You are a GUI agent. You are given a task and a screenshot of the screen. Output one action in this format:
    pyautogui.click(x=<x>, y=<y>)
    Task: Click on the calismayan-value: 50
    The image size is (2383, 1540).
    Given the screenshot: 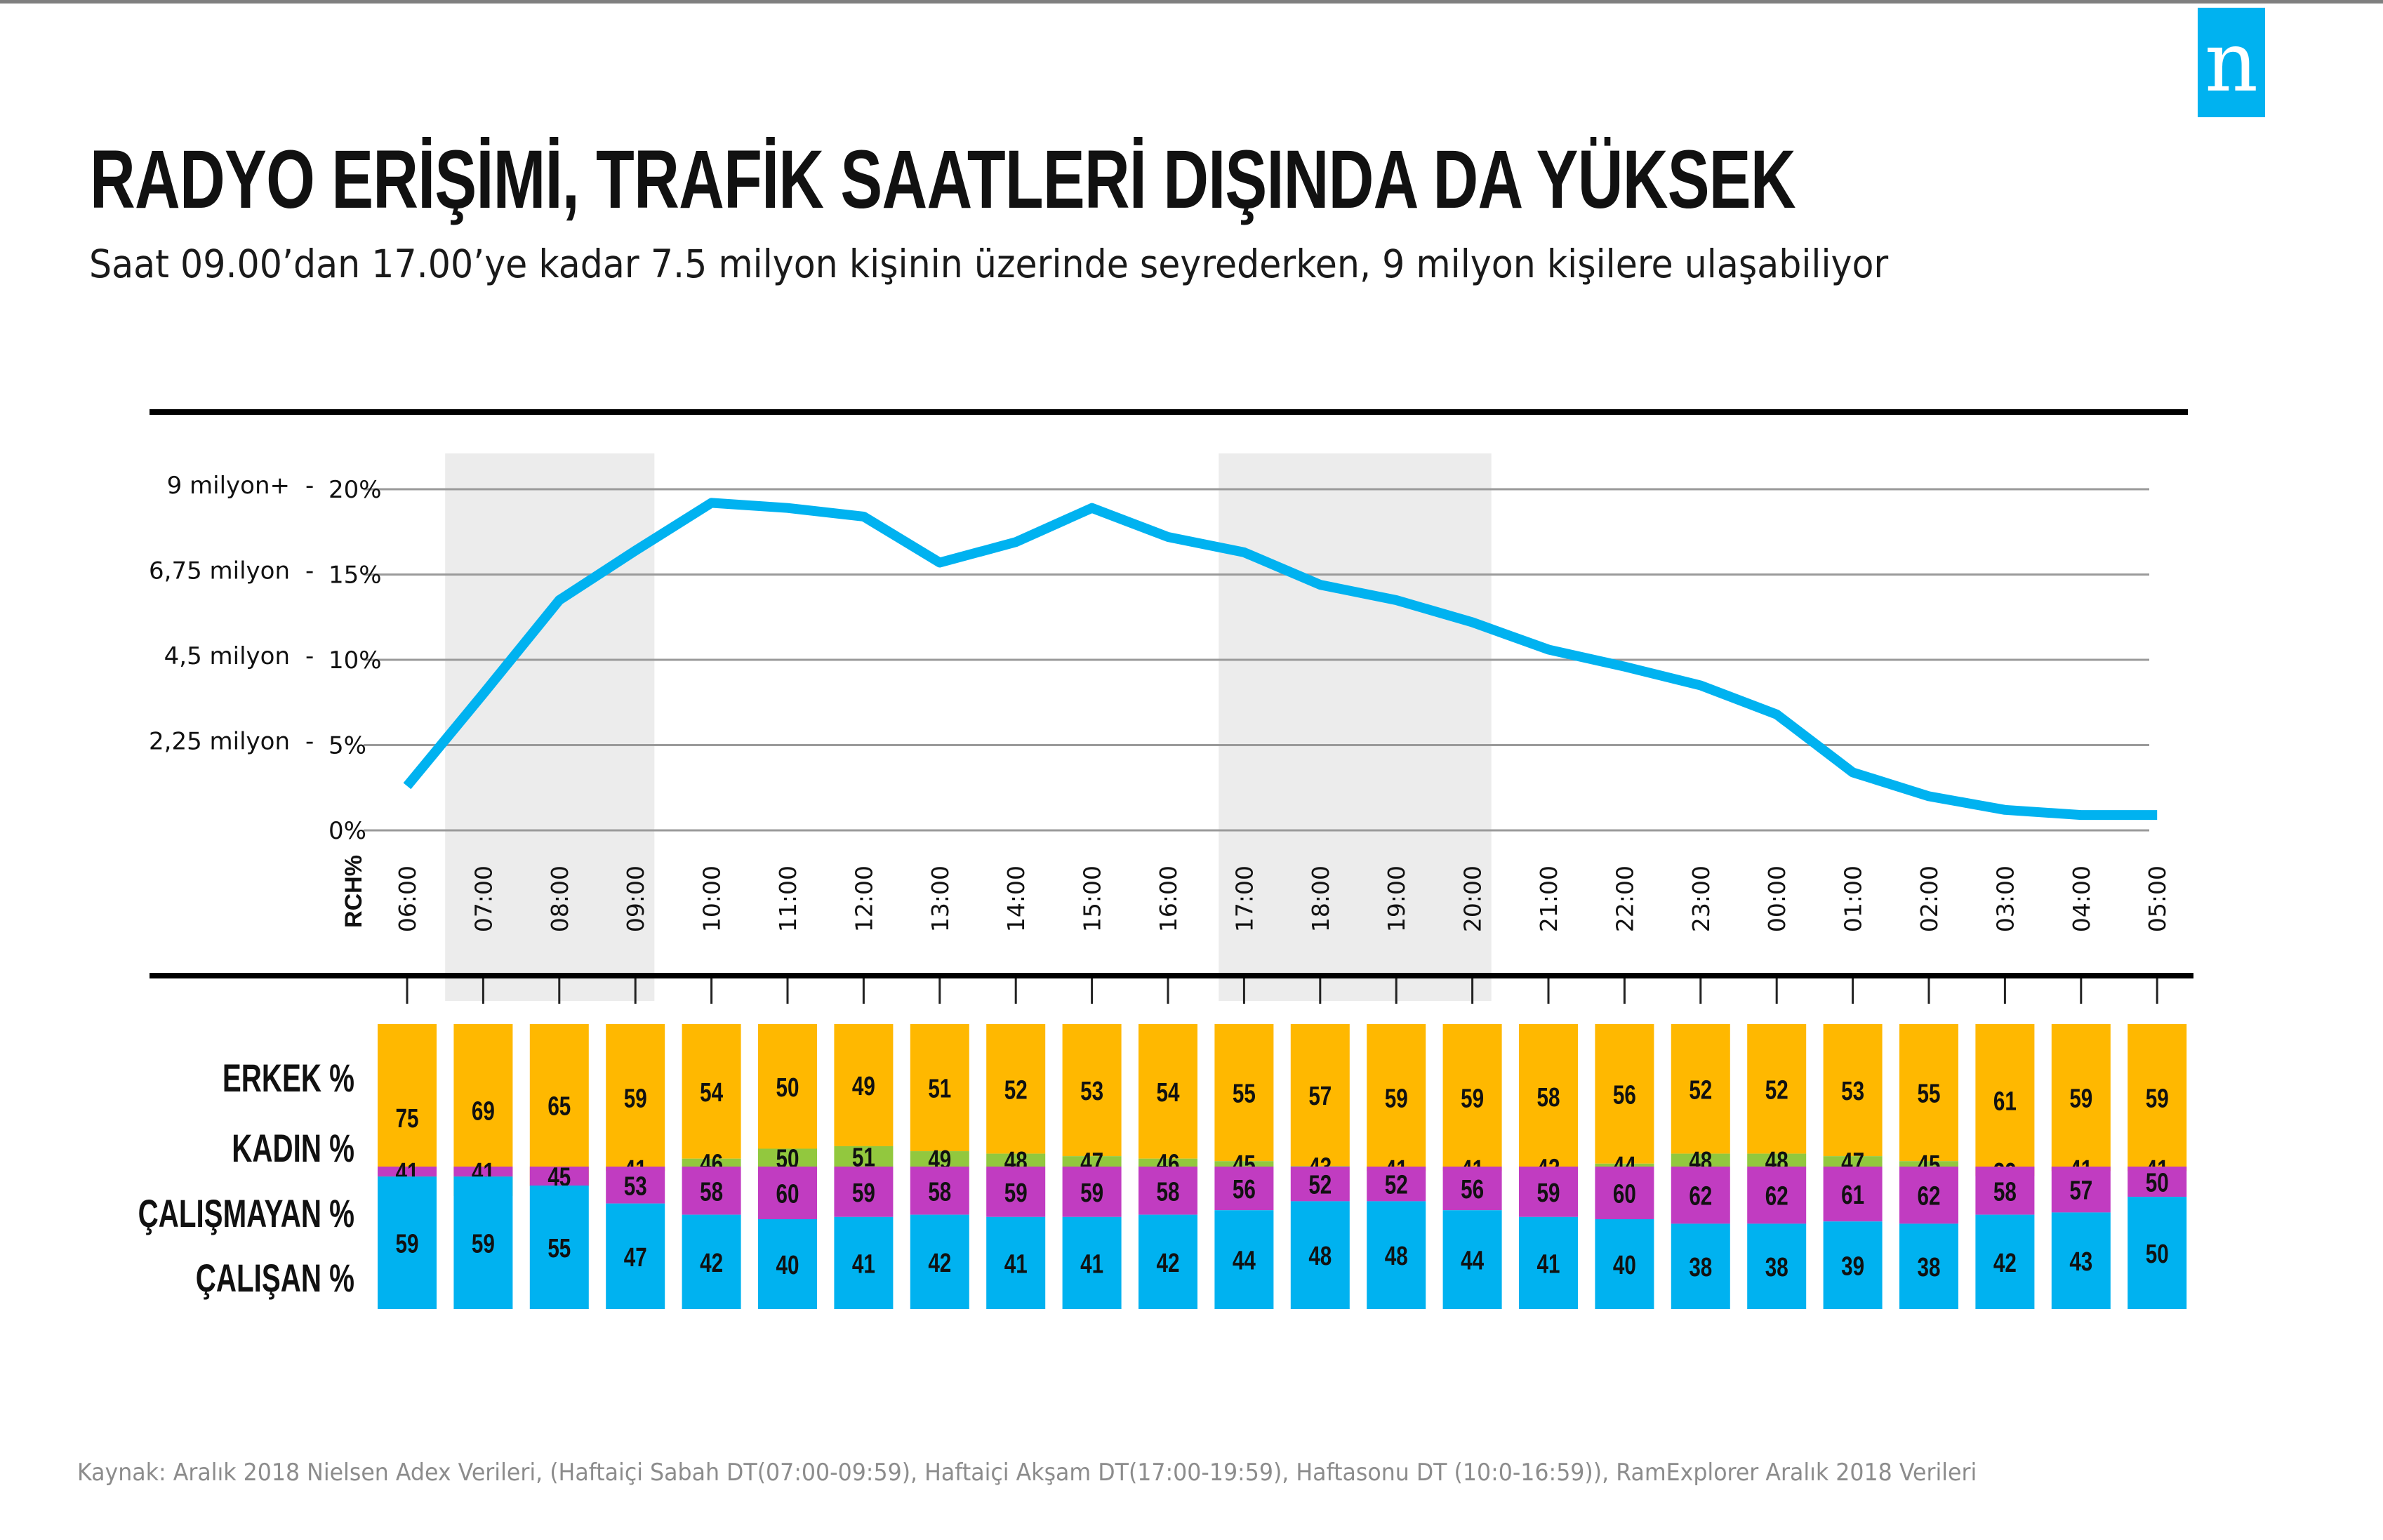 What is the action you would take?
    pyautogui.click(x=2157, y=1183)
    